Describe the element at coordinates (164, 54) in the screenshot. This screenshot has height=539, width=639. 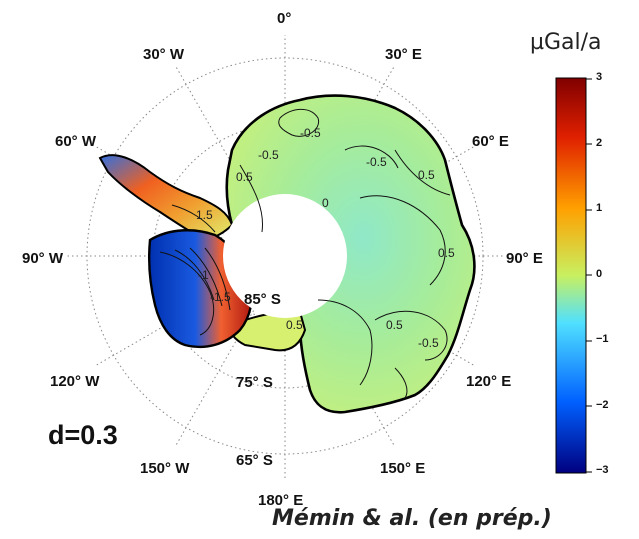
I see `lon-label-30w: 30° W` at that location.